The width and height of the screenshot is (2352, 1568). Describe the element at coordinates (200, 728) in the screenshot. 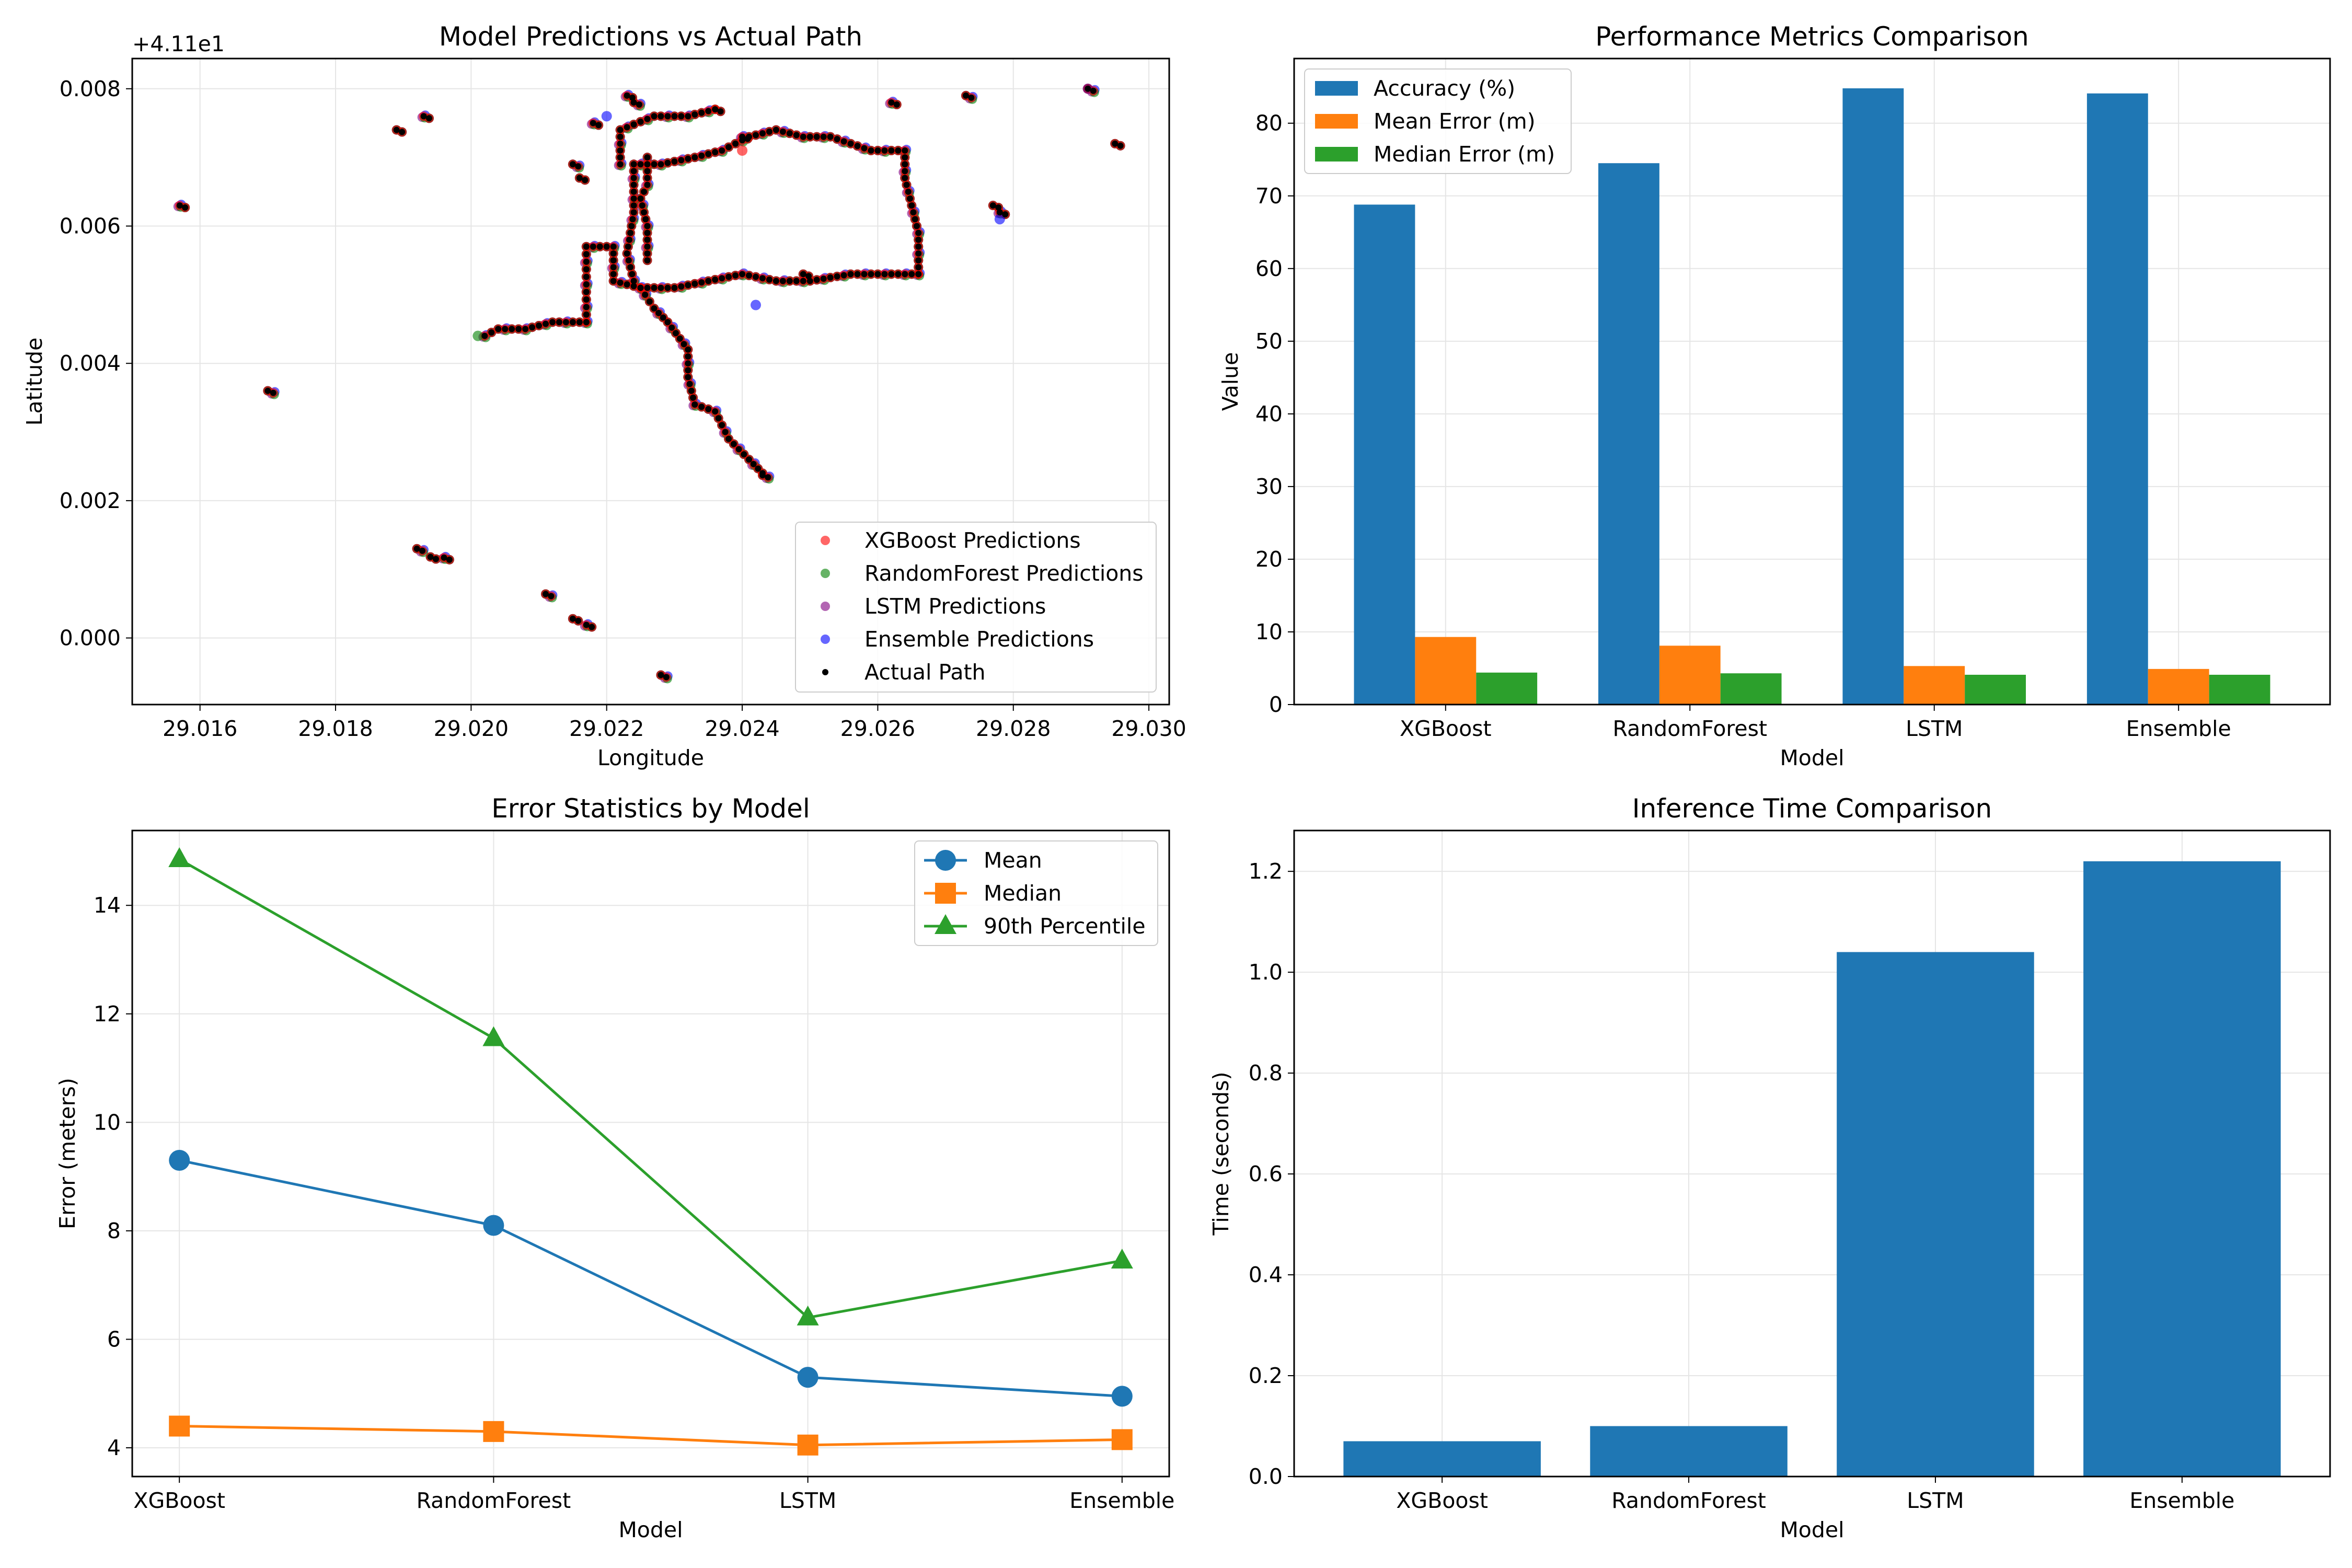

I see `x-tick-label: 29.016` at that location.